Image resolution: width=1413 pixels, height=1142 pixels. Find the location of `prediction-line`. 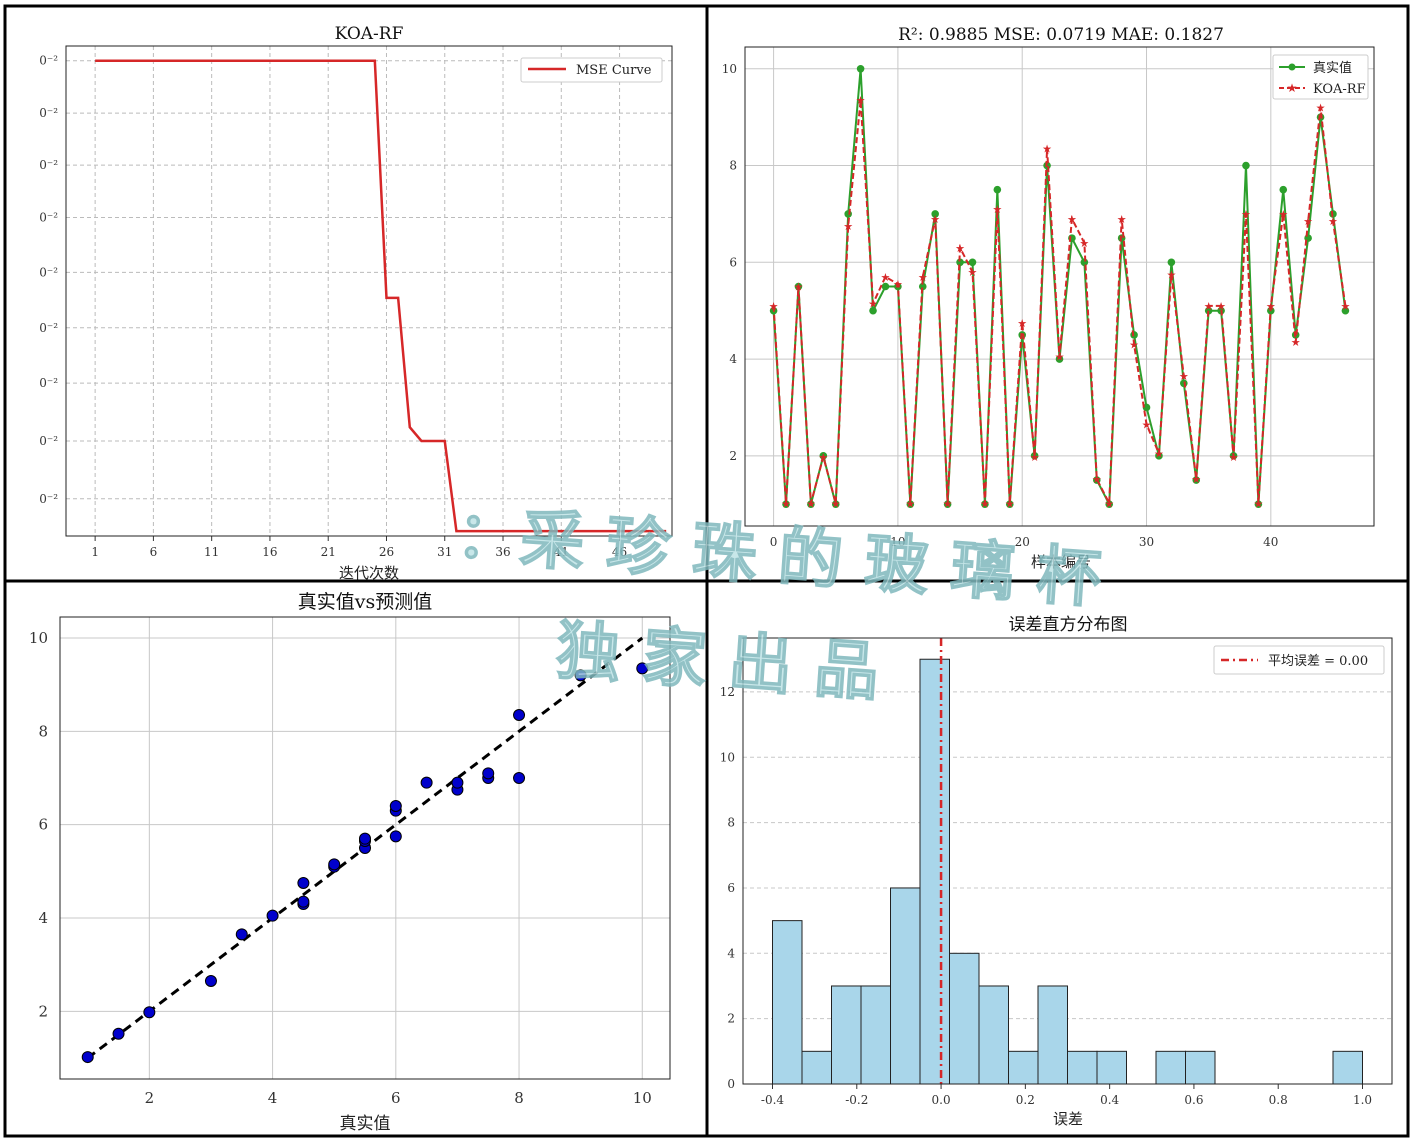

prediction-line is located at coordinates (1059, 304).